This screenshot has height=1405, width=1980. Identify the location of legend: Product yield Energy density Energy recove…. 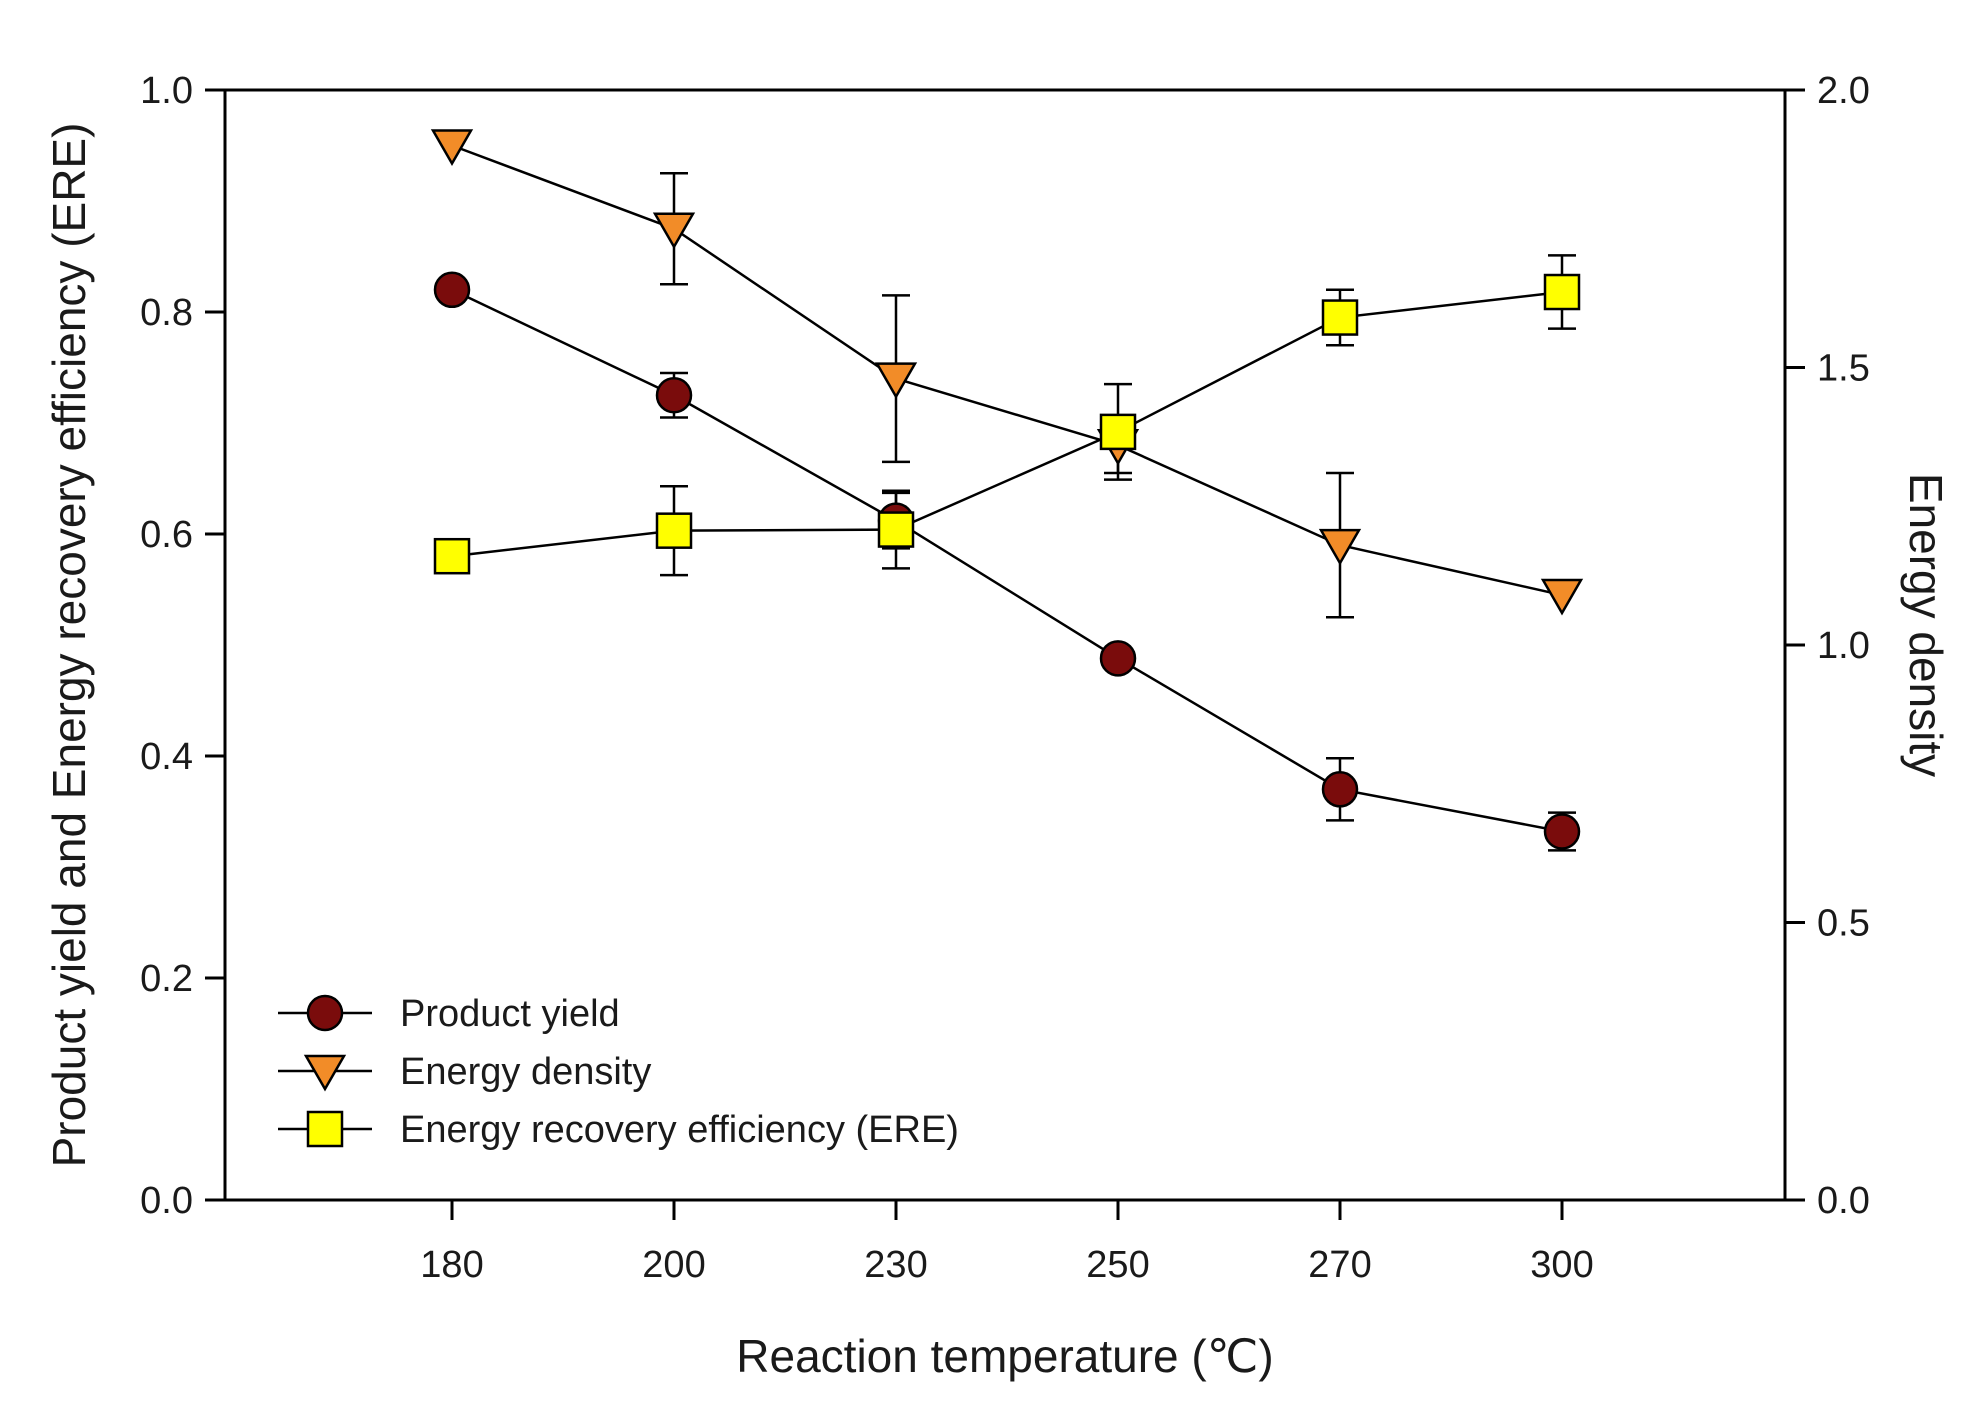
(618, 1072).